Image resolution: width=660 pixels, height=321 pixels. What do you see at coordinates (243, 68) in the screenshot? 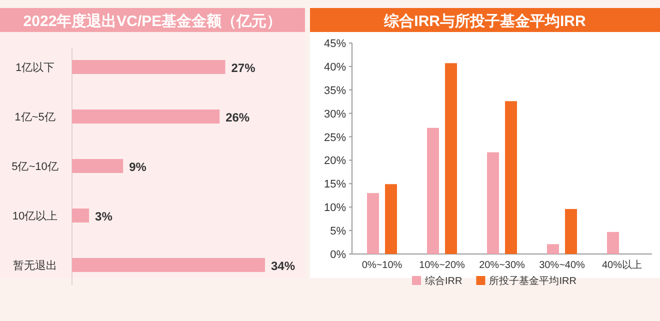
I see `data-label: 27%` at bounding box center [243, 68].